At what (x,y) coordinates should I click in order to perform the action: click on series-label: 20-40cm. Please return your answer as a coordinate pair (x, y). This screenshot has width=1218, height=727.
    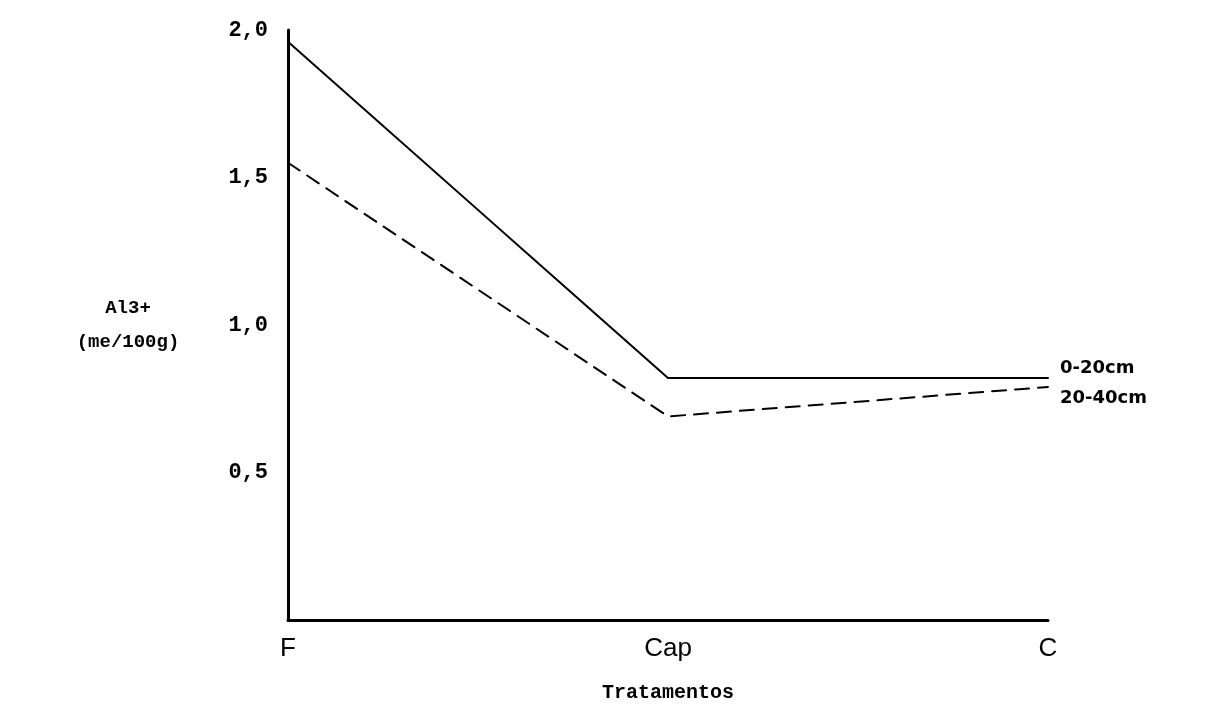
    Looking at the image, I should click on (1103, 397).